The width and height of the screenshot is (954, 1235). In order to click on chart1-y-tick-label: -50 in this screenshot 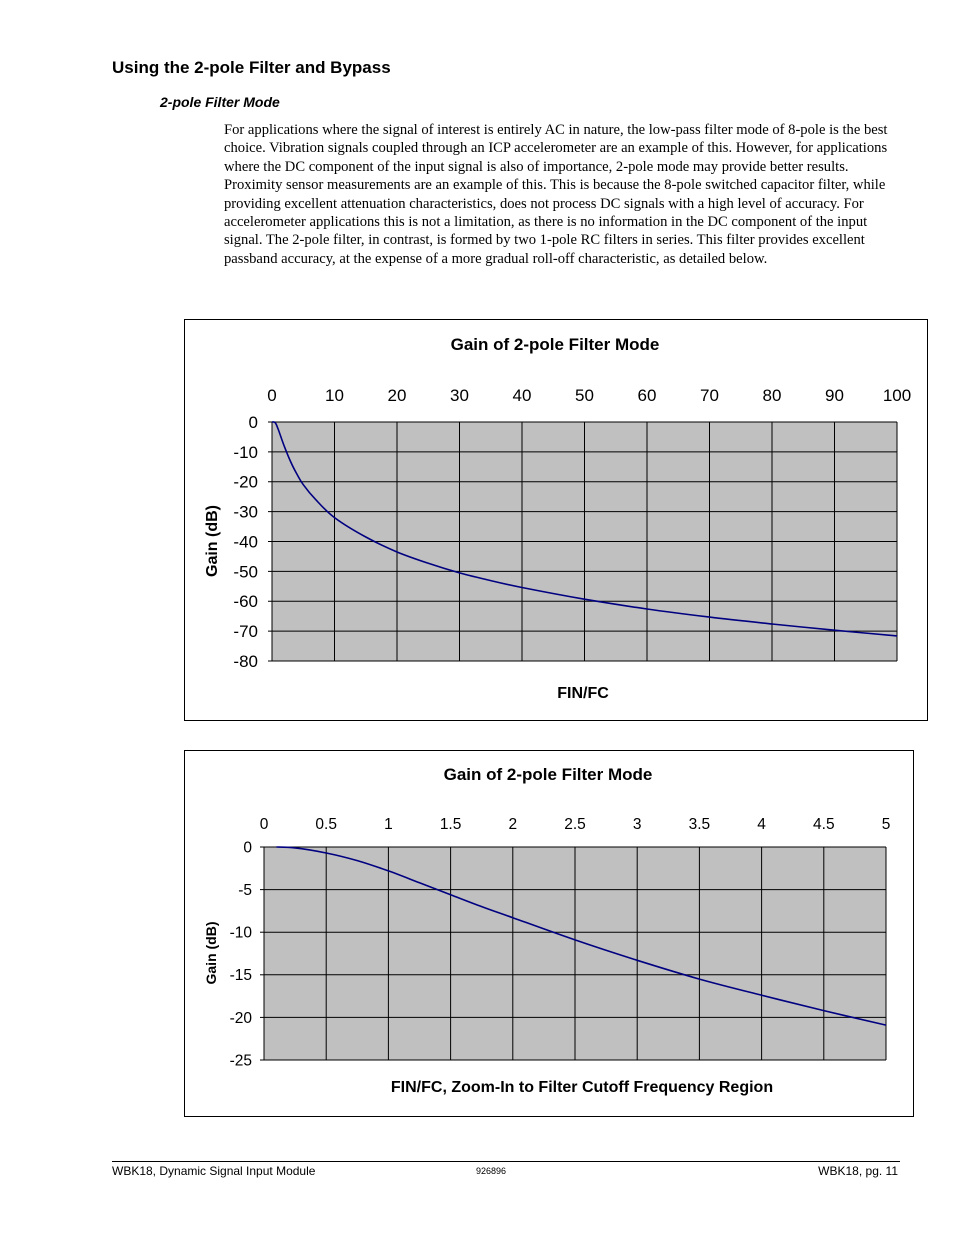, I will do `click(245, 571)`.